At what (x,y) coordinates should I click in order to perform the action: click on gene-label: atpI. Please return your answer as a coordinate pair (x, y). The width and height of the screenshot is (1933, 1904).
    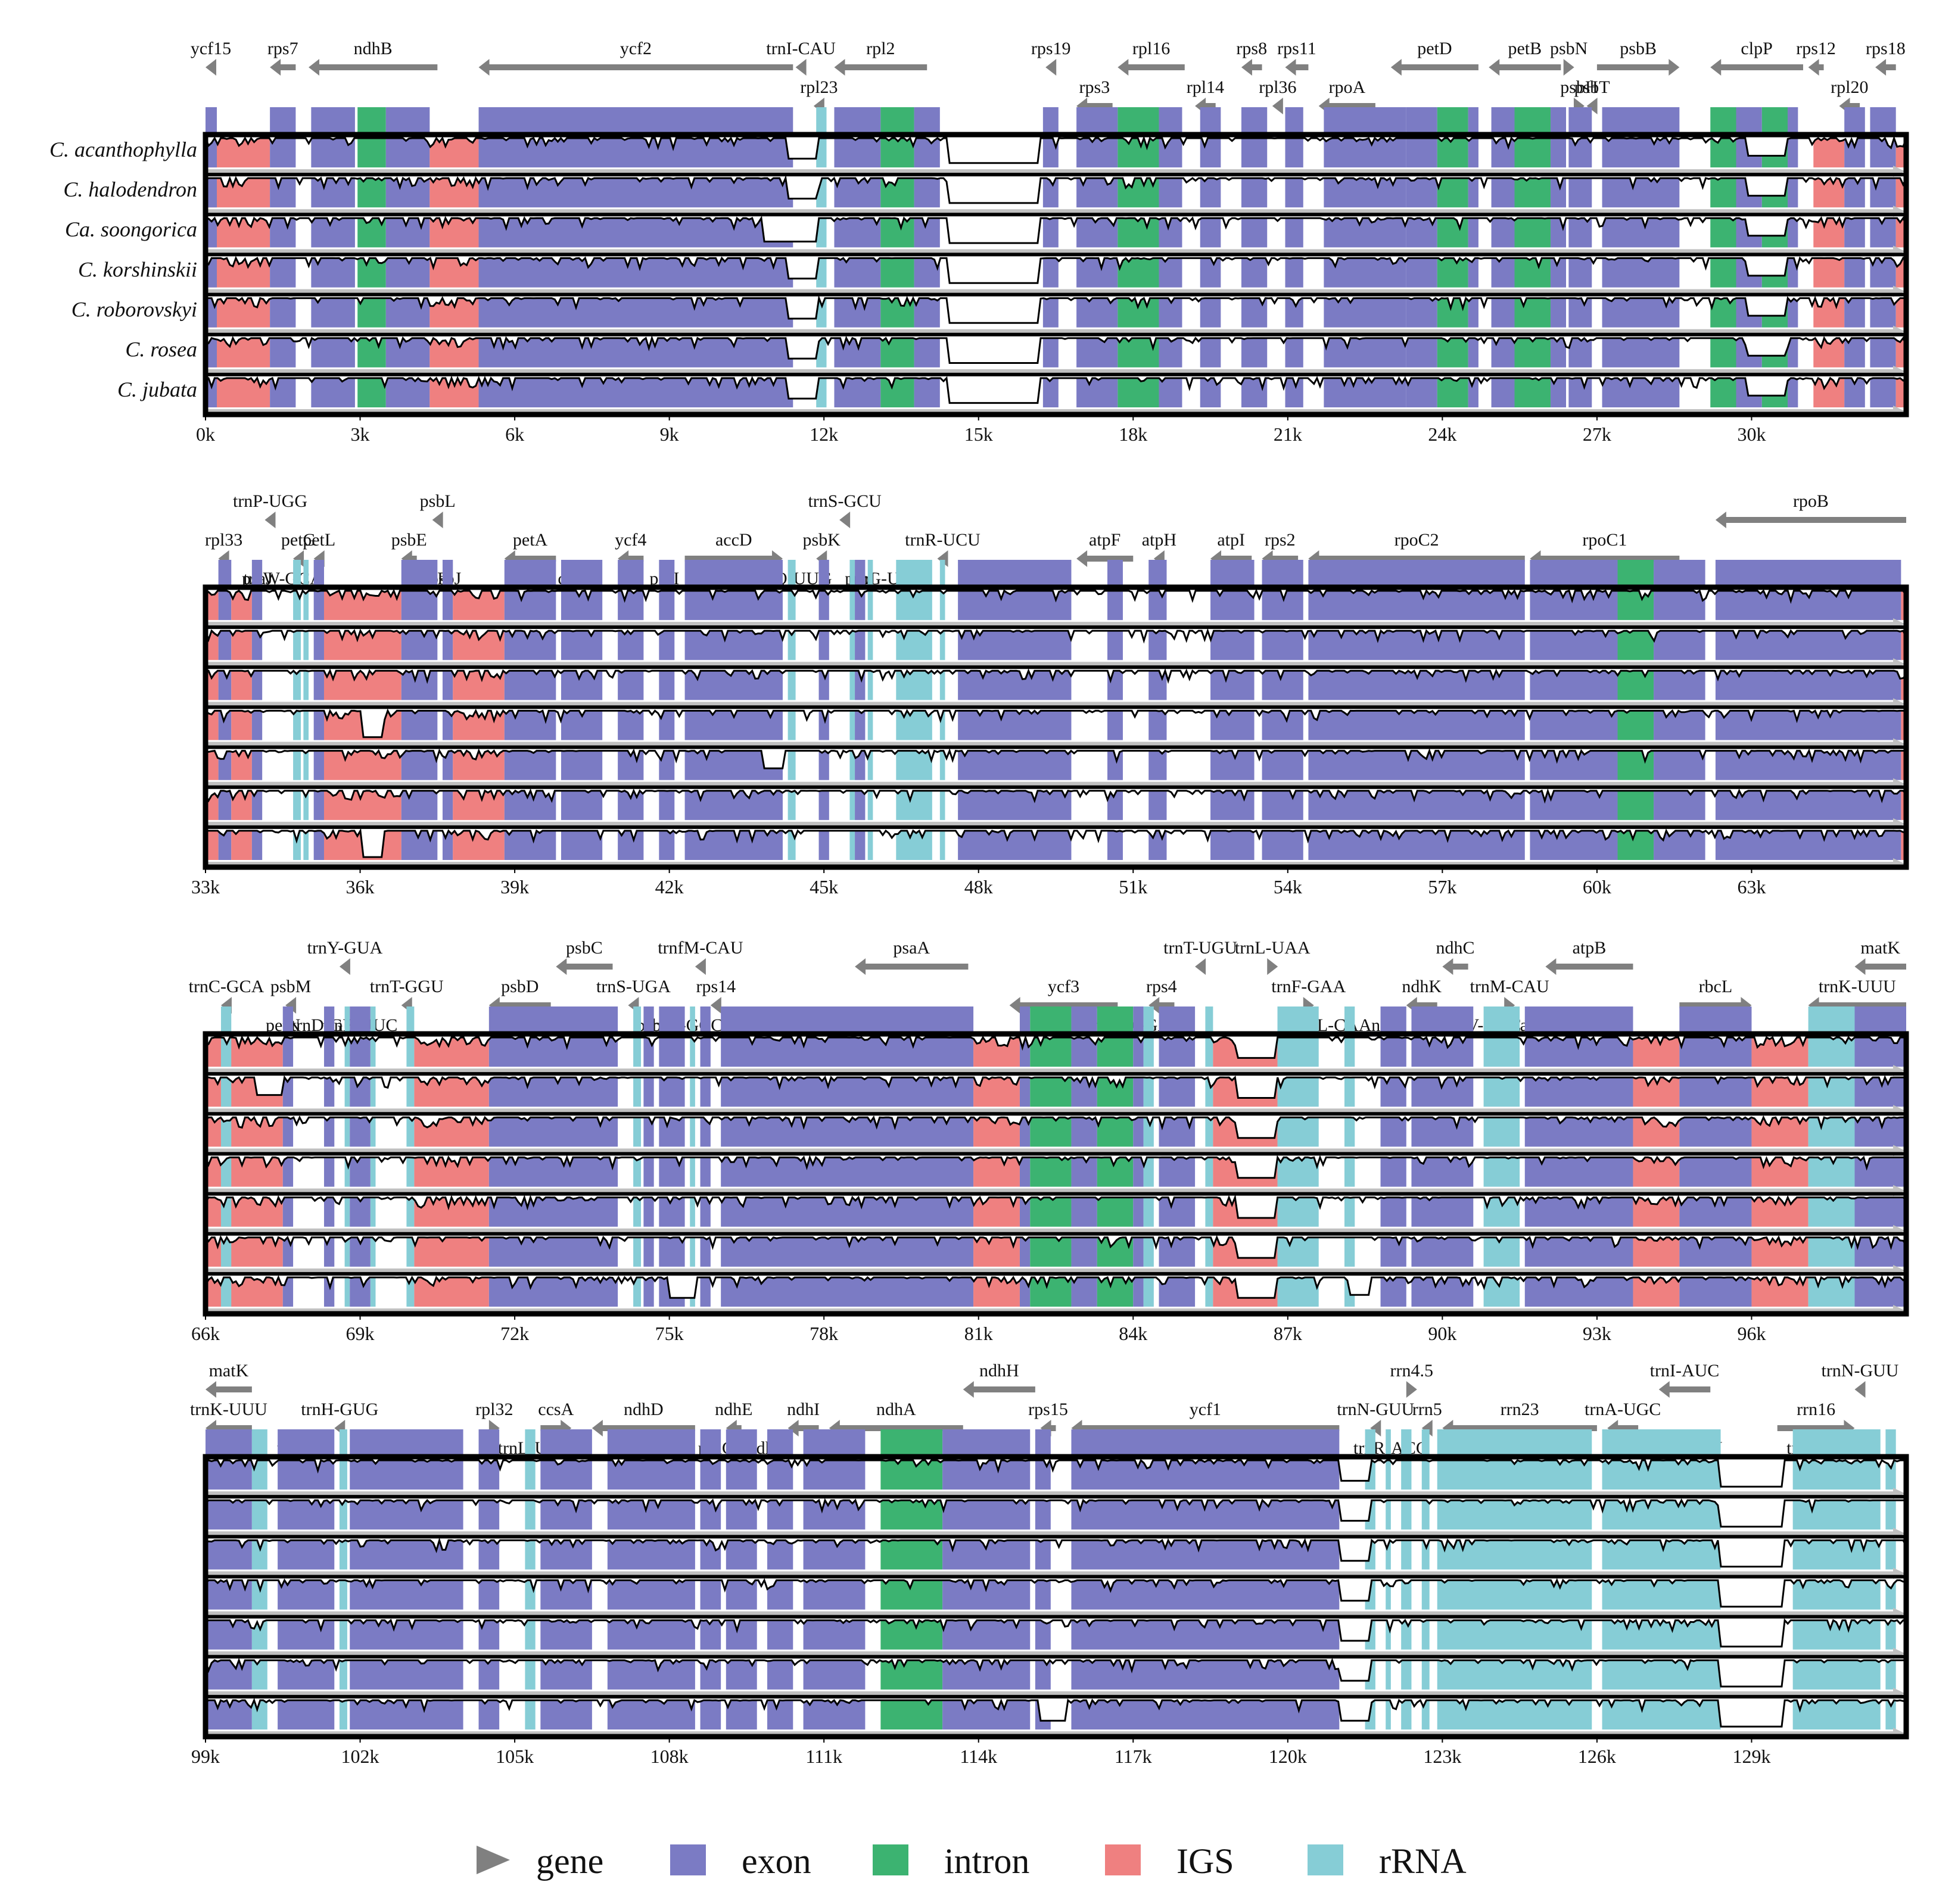
    Looking at the image, I should click on (1231, 540).